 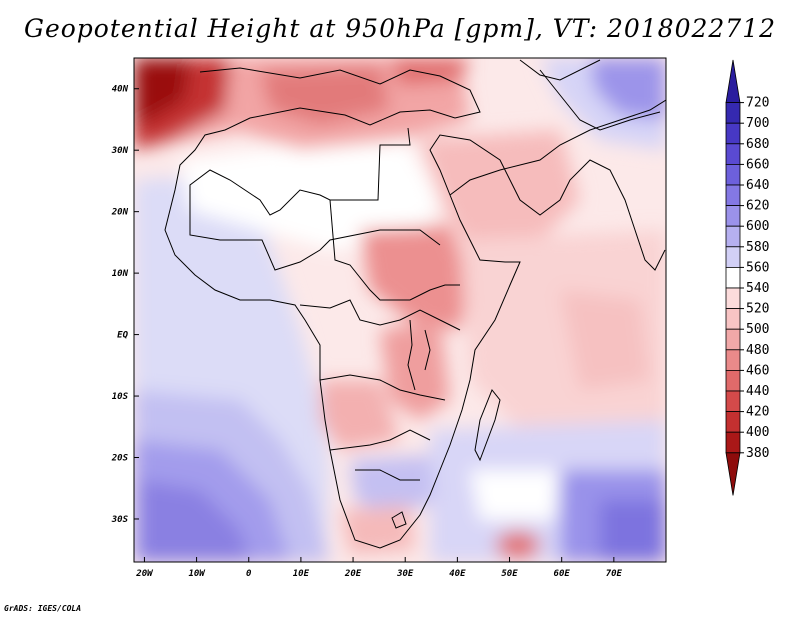 I want to click on colorbar-label: 580, so click(x=757, y=247).